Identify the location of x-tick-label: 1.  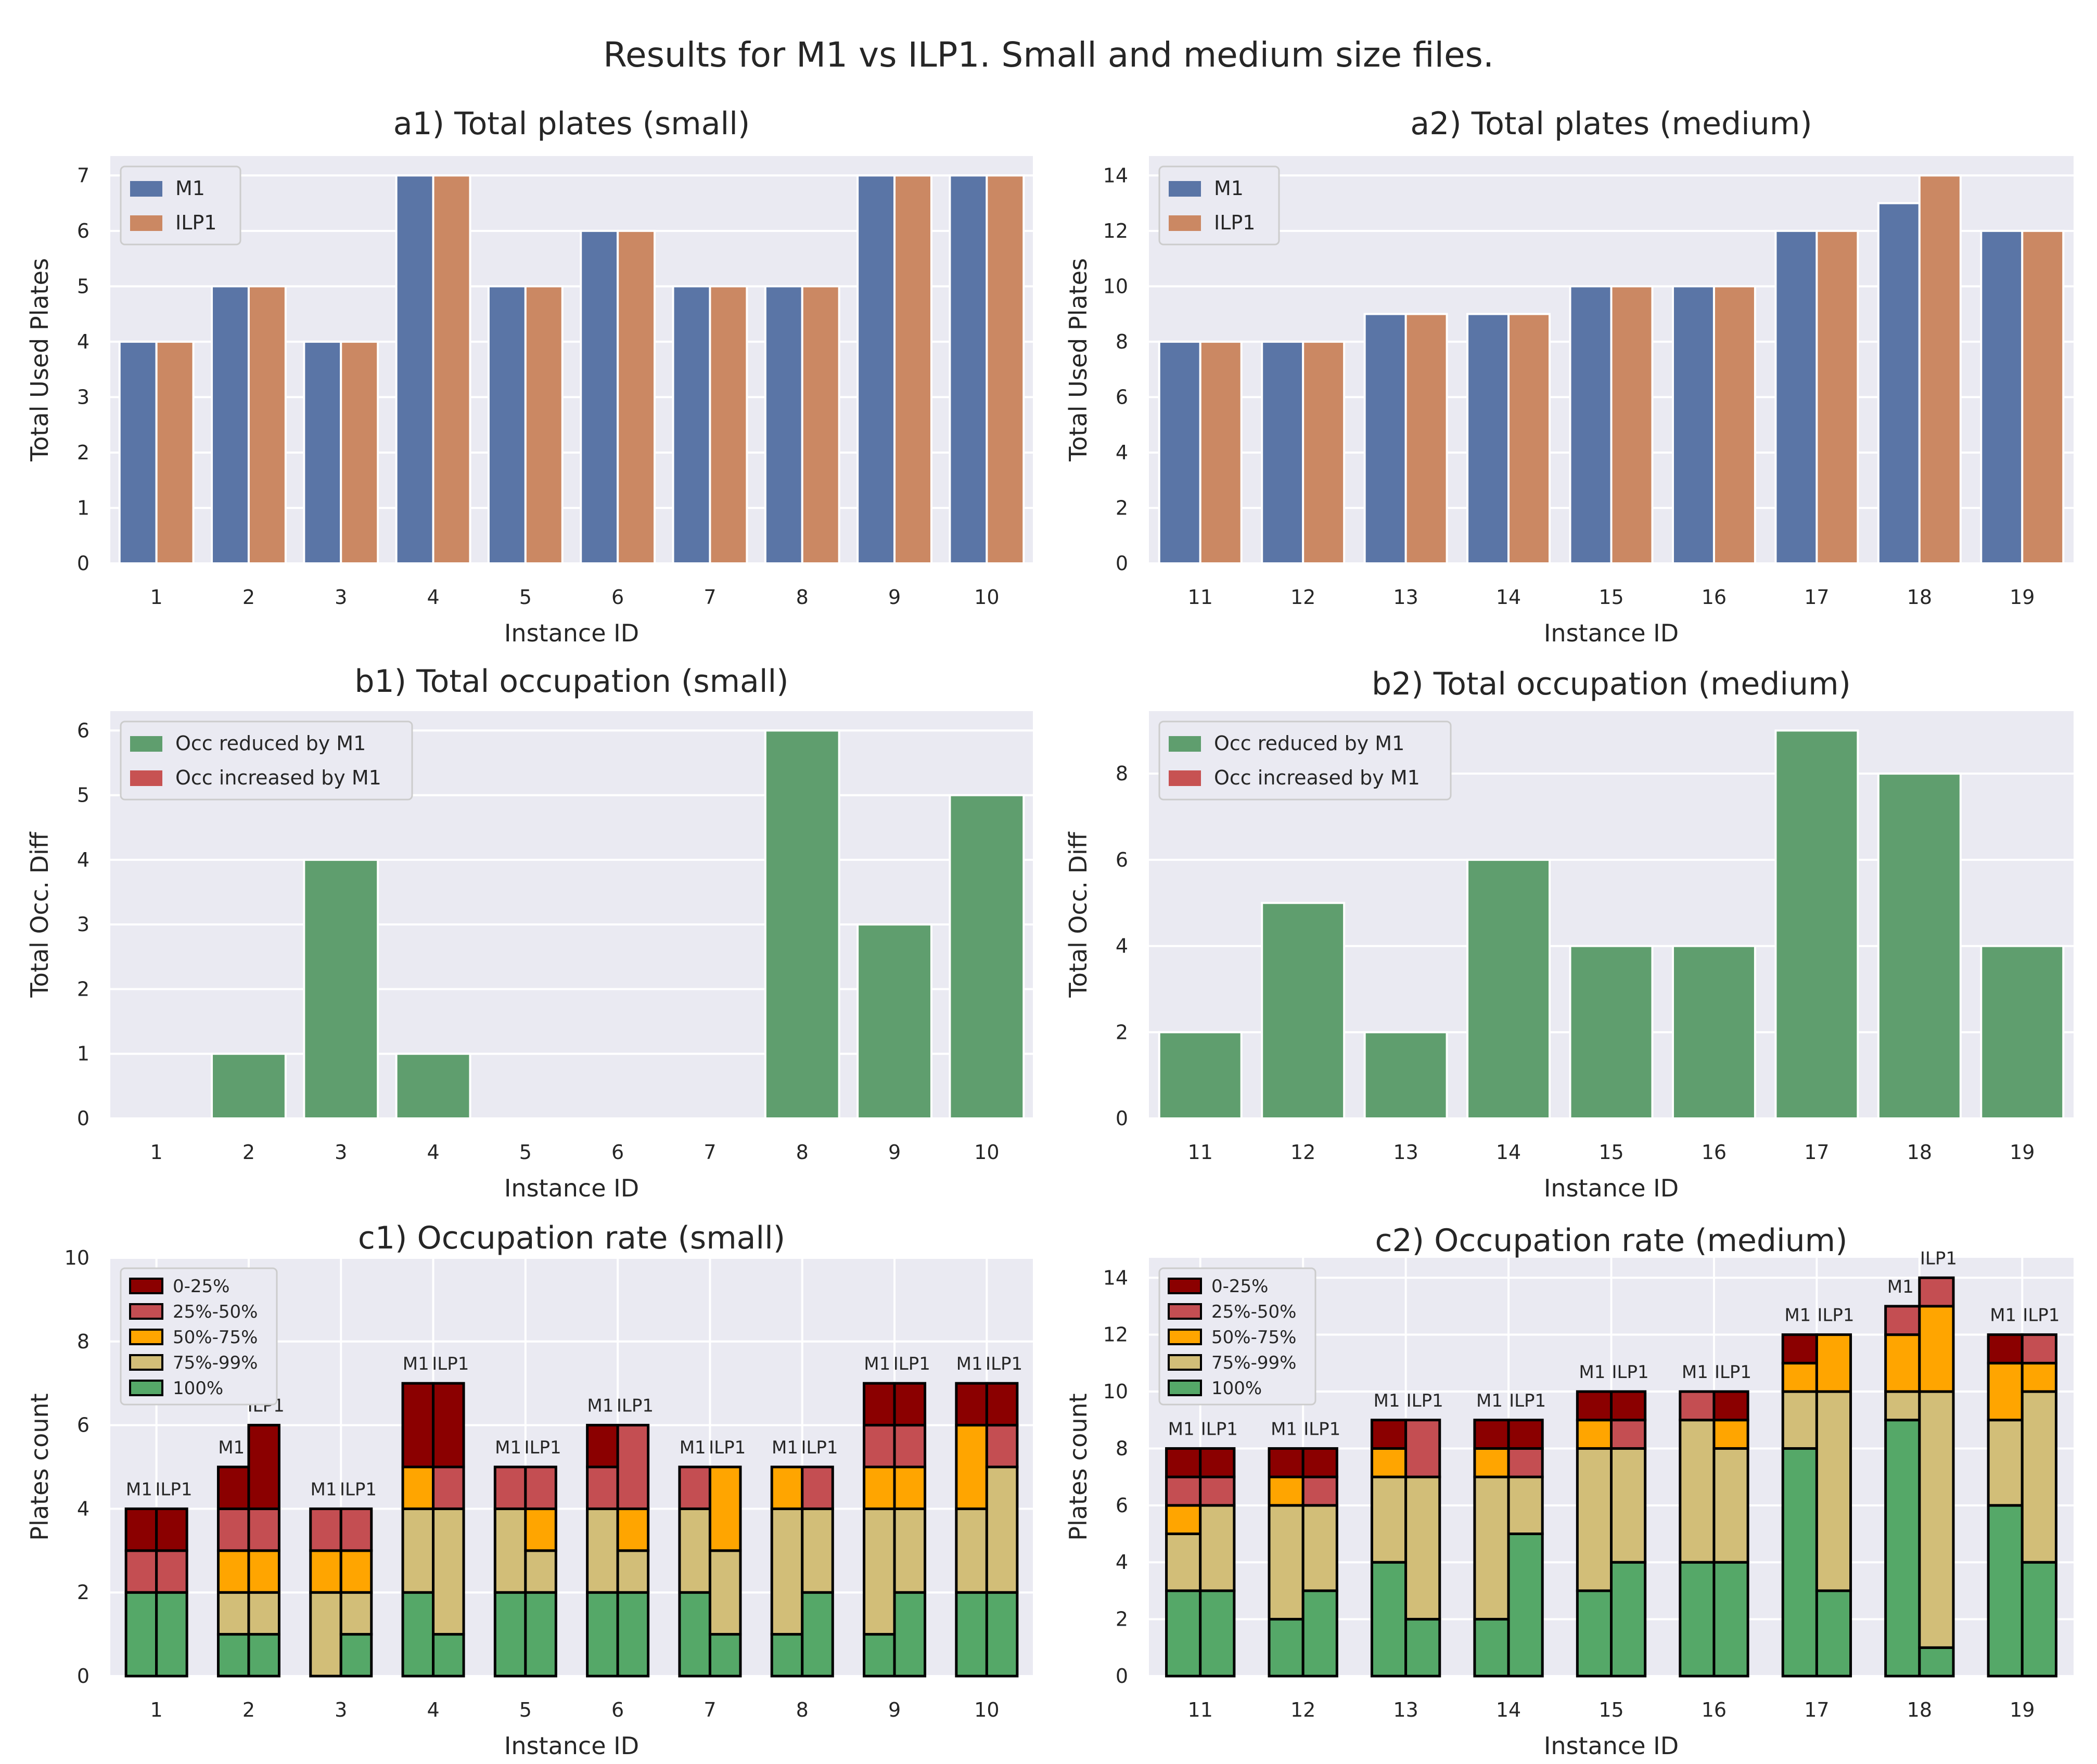
(156, 598).